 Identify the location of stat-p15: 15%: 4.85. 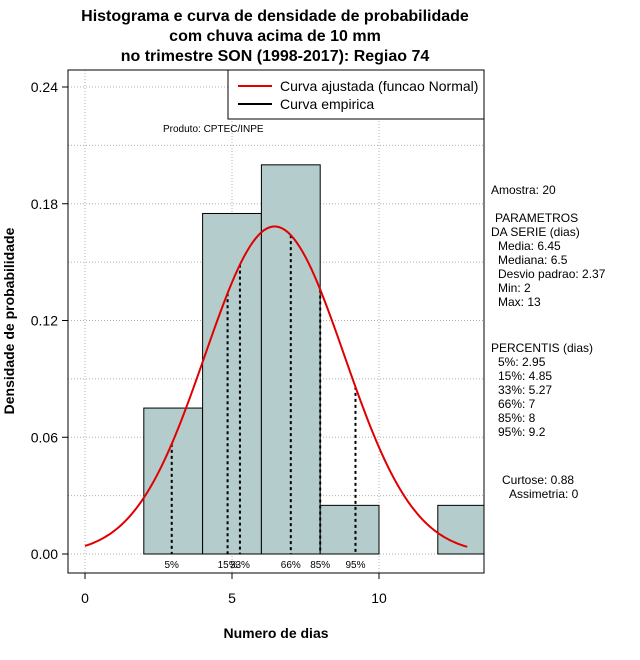
(525, 376).